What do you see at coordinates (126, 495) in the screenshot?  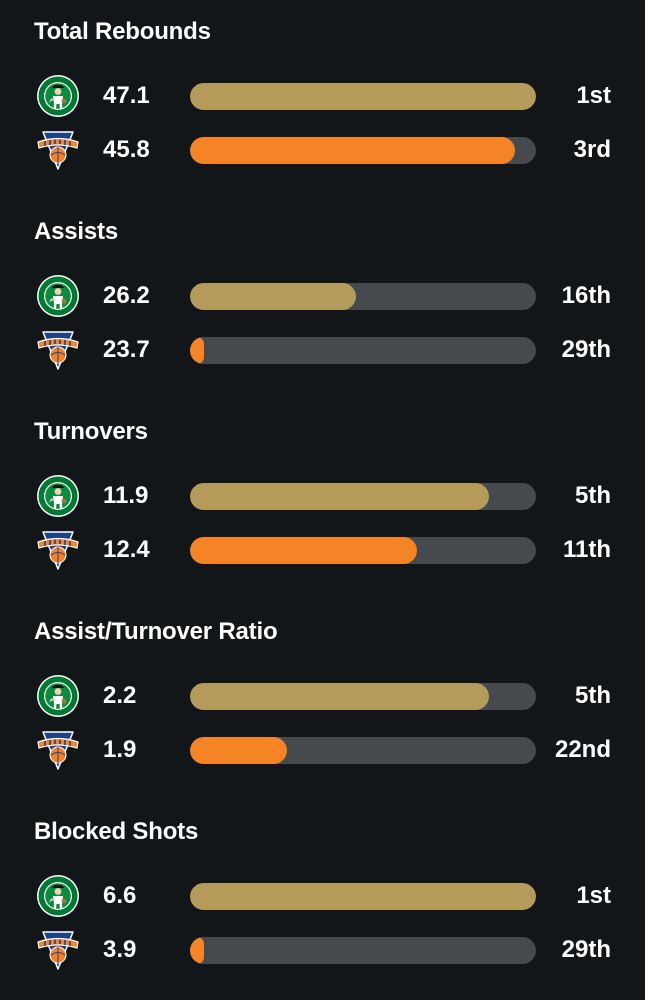 I see `stat-value: 11.9` at bounding box center [126, 495].